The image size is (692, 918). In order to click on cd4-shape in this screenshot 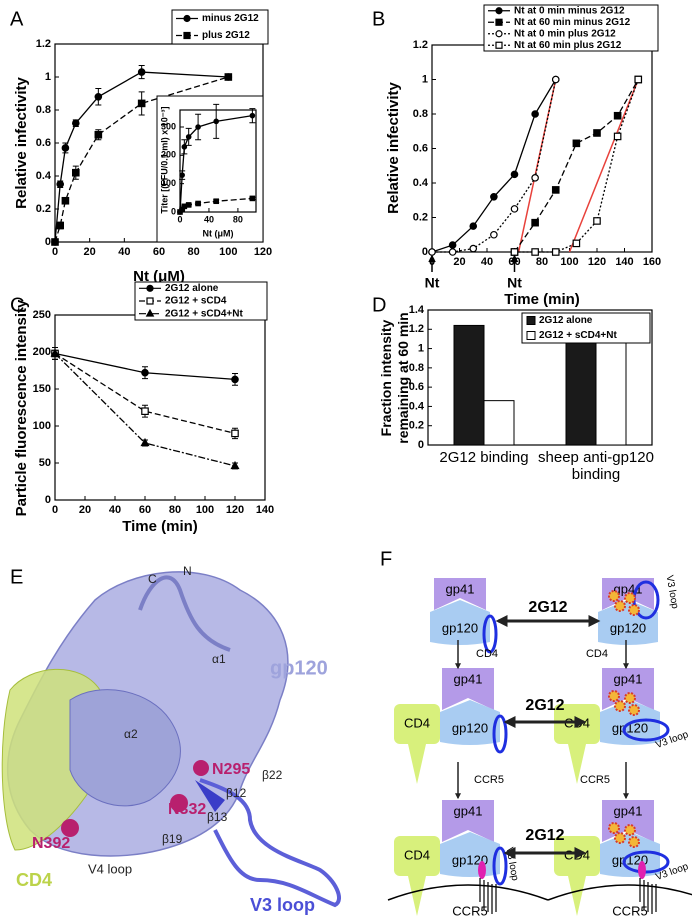, I will do `click(417, 856)`.